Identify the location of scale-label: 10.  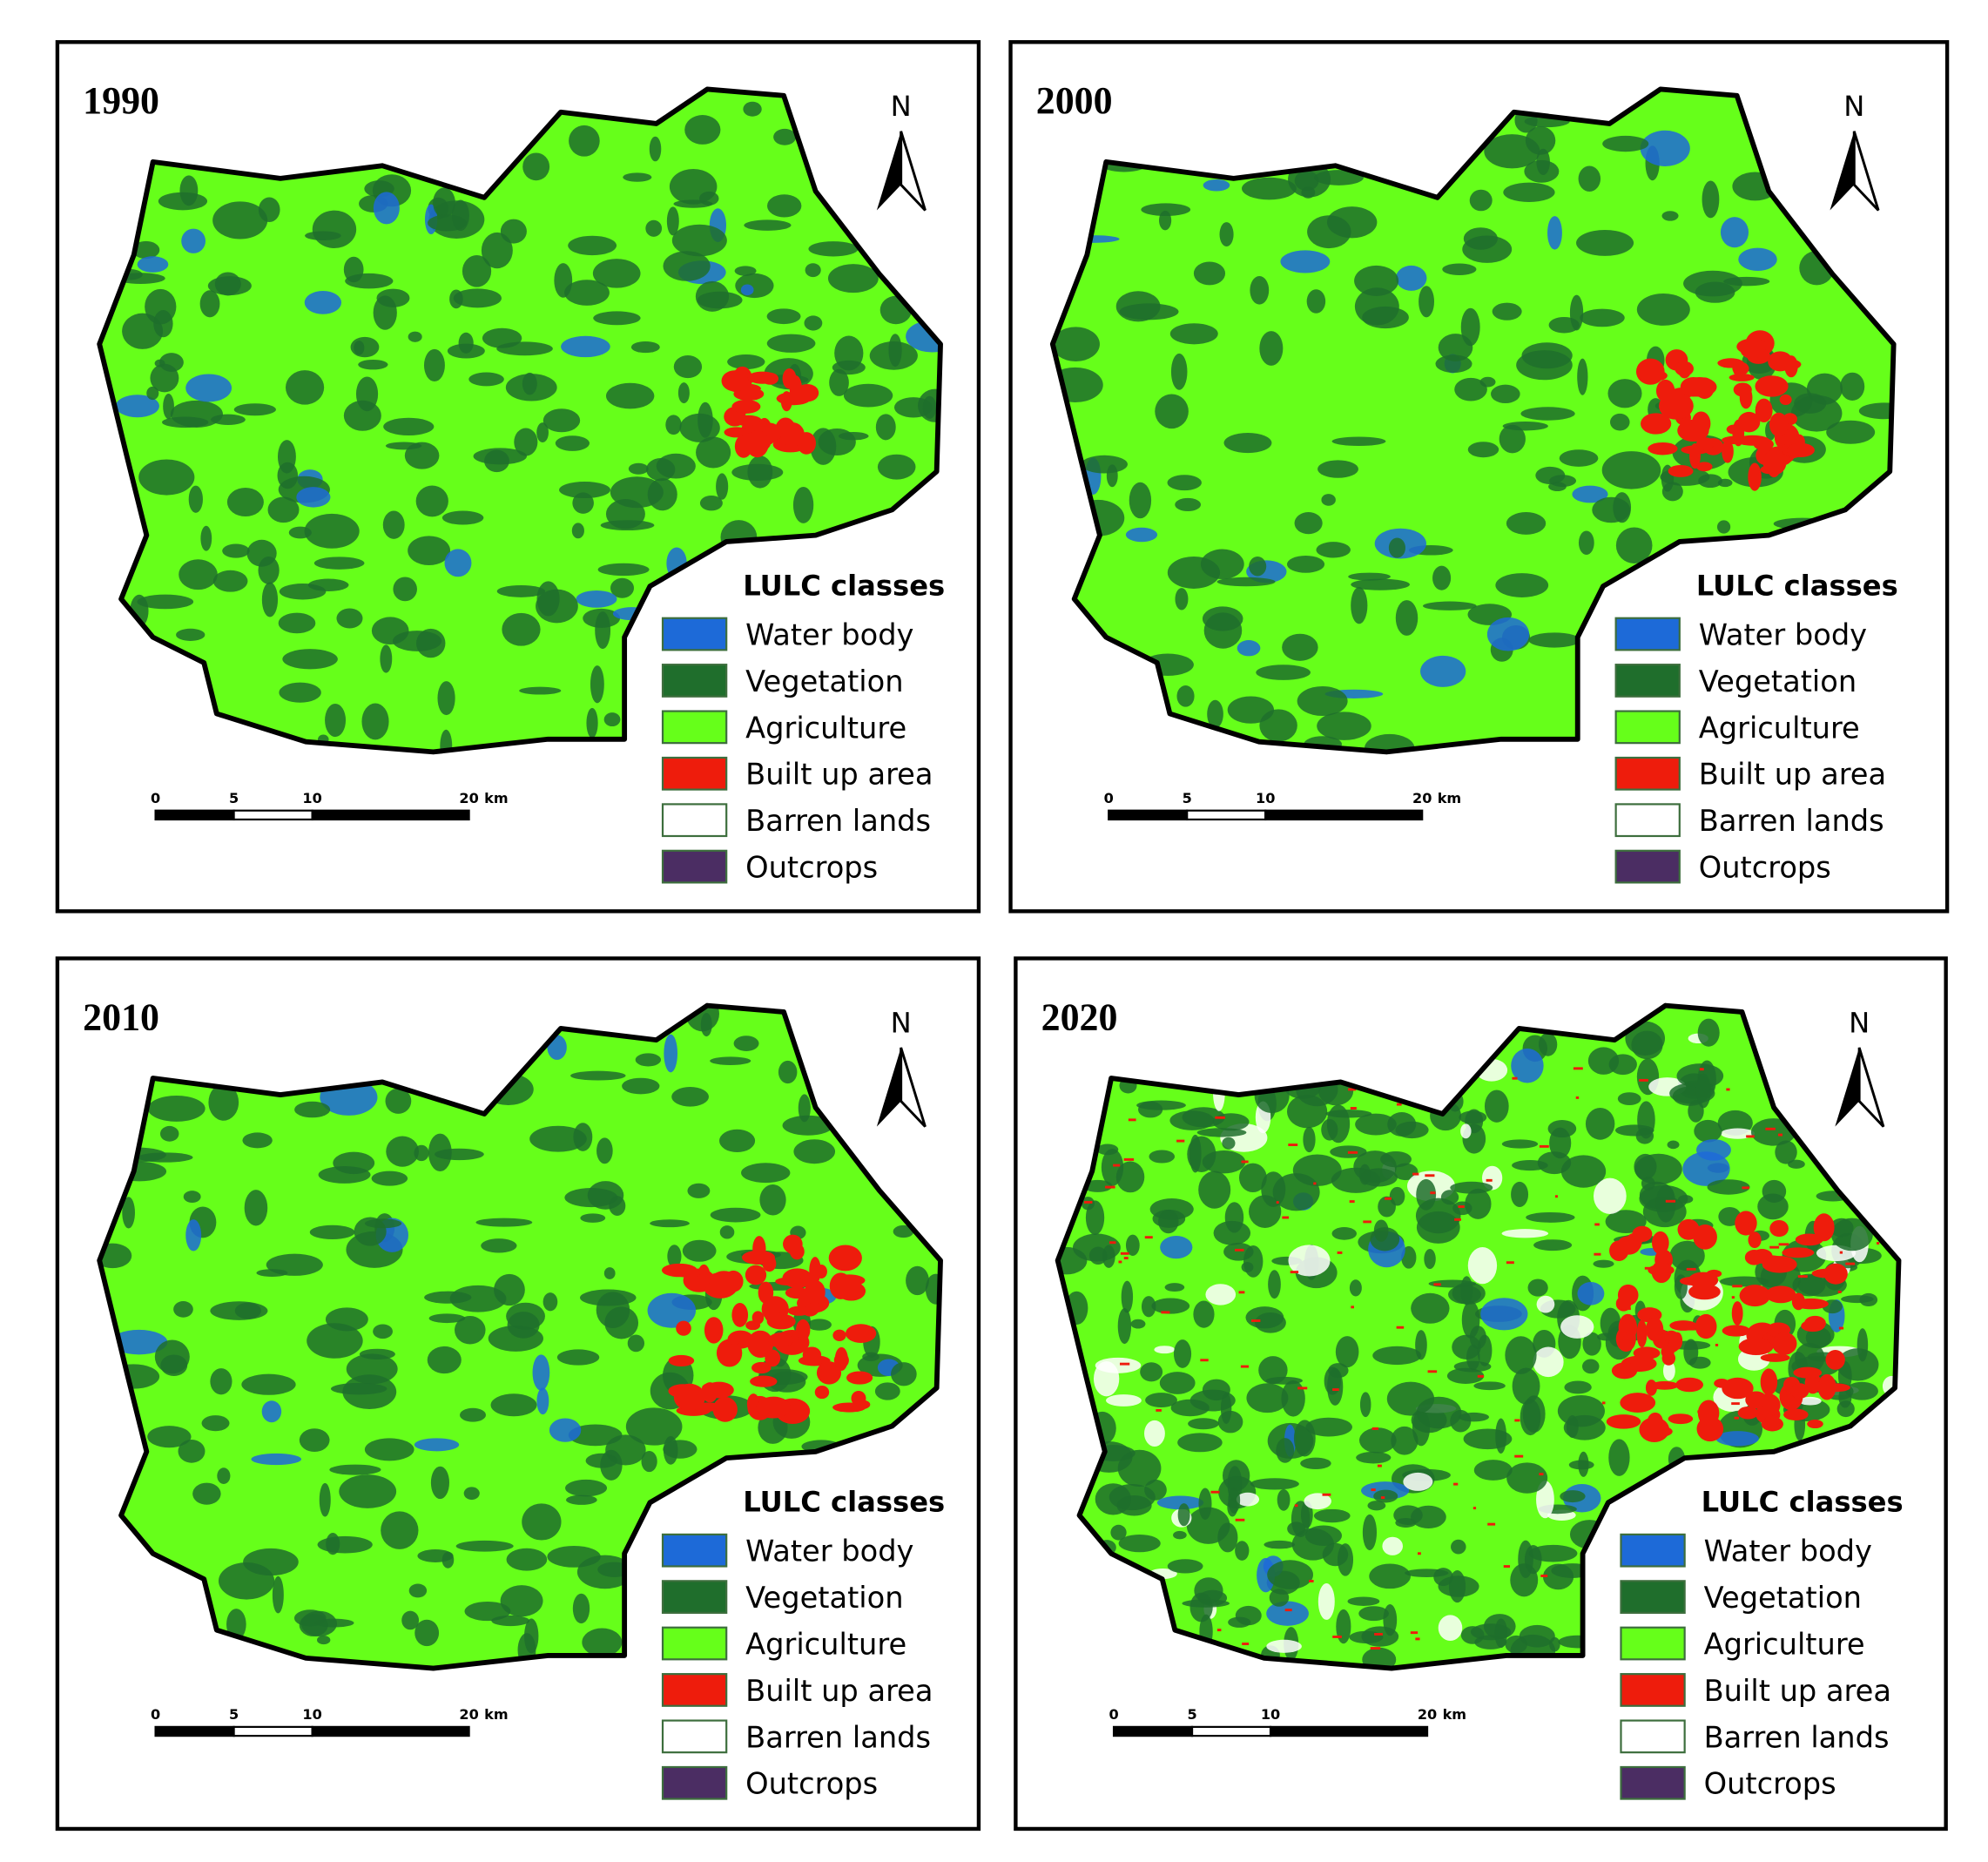
(311, 798).